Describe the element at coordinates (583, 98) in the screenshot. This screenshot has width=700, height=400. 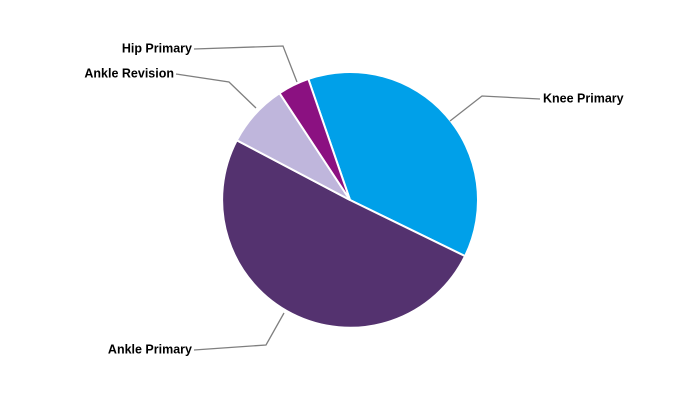
I see `slice-label-knee-primary: Knee Primary` at that location.